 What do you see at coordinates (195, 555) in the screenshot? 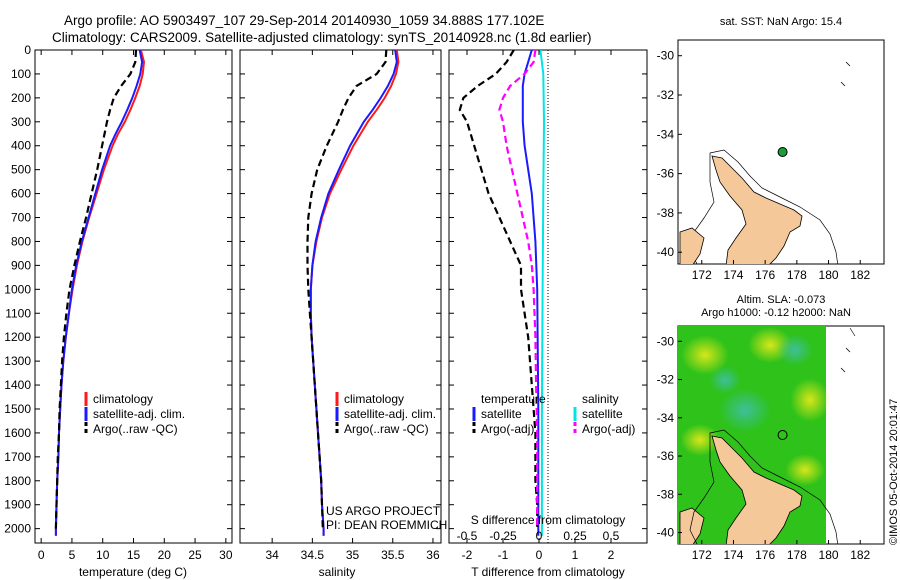
I see `x-tick-label: 25` at bounding box center [195, 555].